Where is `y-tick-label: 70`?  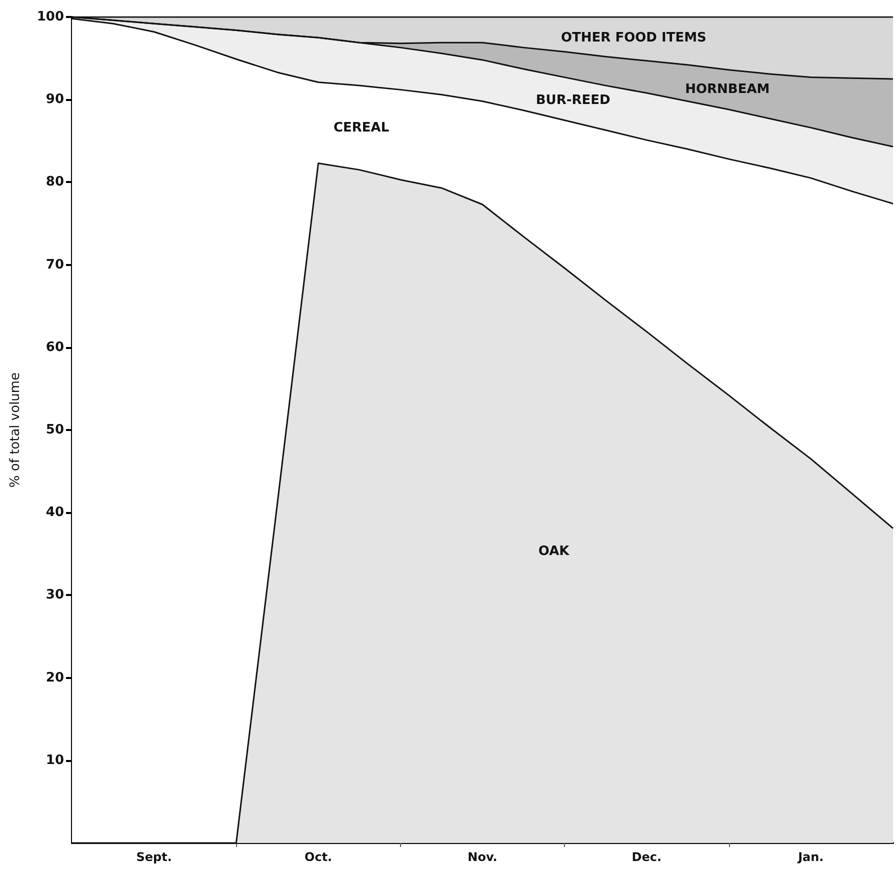 y-tick-label: 70 is located at coordinates (55, 264).